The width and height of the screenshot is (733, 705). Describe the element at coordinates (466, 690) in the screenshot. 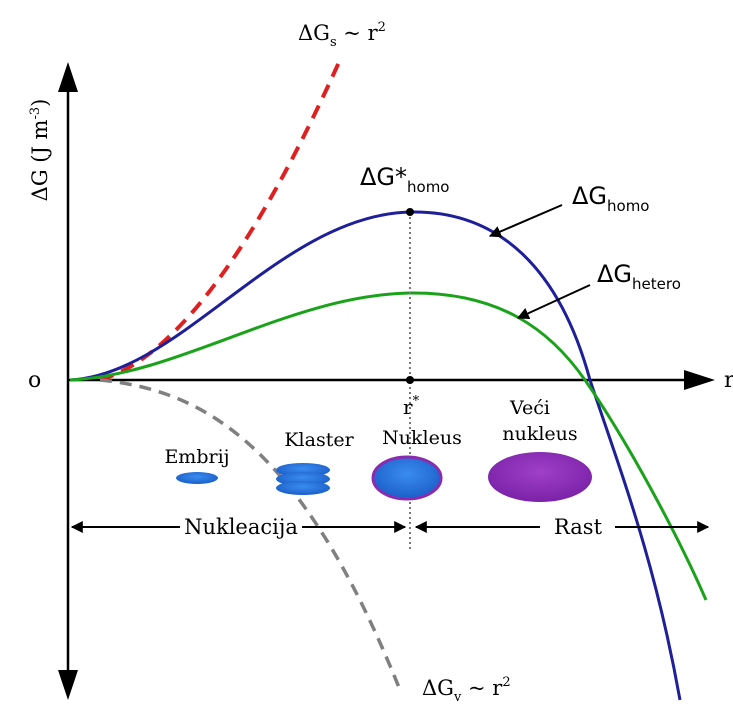

I see `volume-term-label: ΔGv ~ r2` at that location.